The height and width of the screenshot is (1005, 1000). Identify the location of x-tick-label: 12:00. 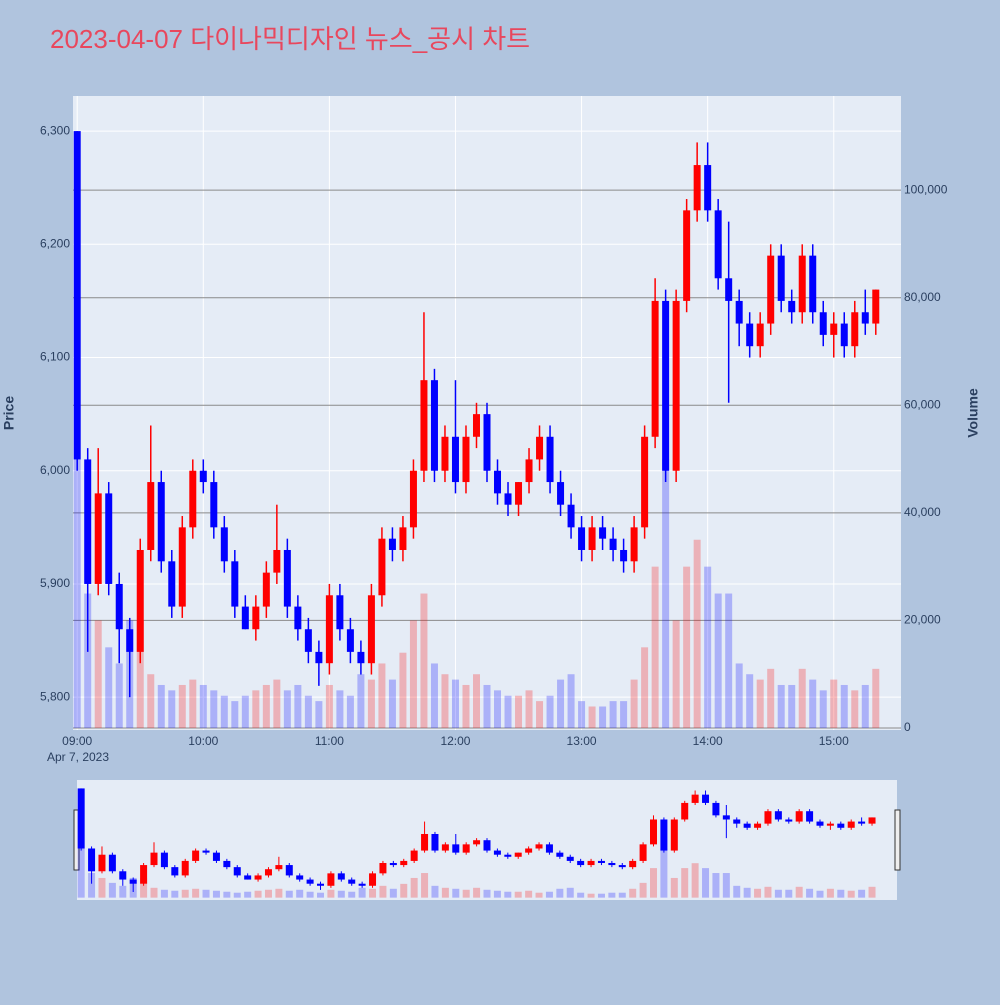
(455, 741).